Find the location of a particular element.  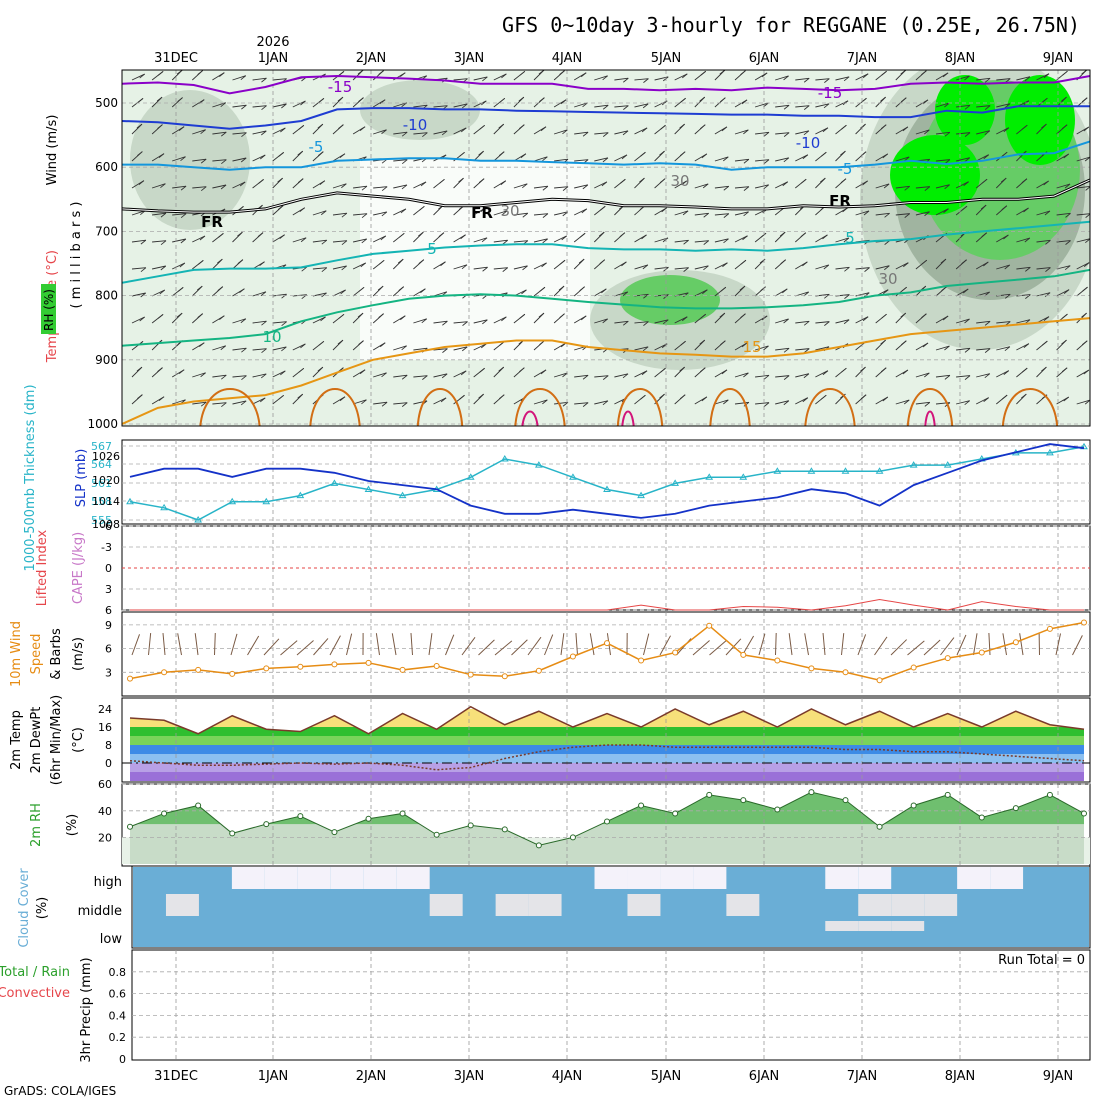

precip-panel: 0.8 0.6 0.4 0.2 0 is located at coordinates (600, 1007).